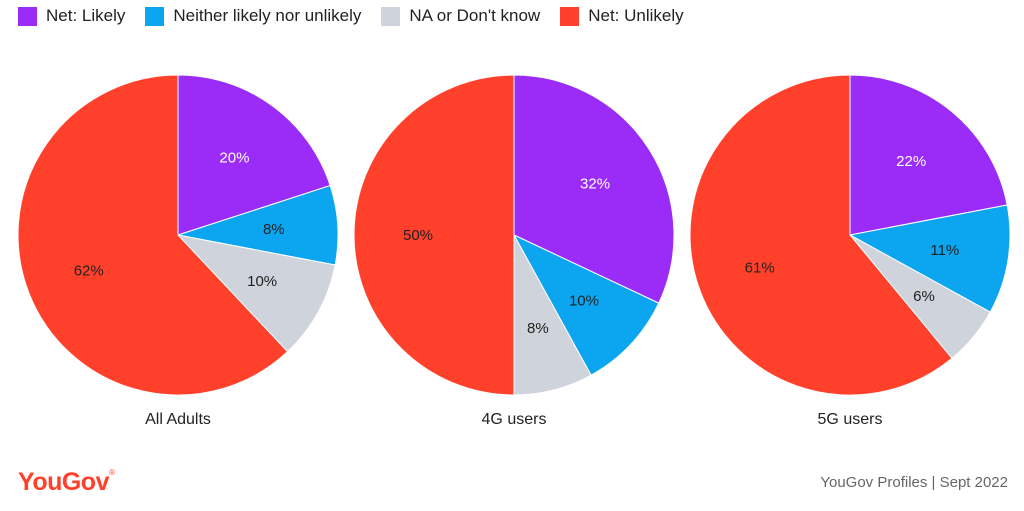 Image resolution: width=1024 pixels, height=511 pixels. I want to click on legend-label-neither: Neither likely nor unlikely, so click(267, 15).